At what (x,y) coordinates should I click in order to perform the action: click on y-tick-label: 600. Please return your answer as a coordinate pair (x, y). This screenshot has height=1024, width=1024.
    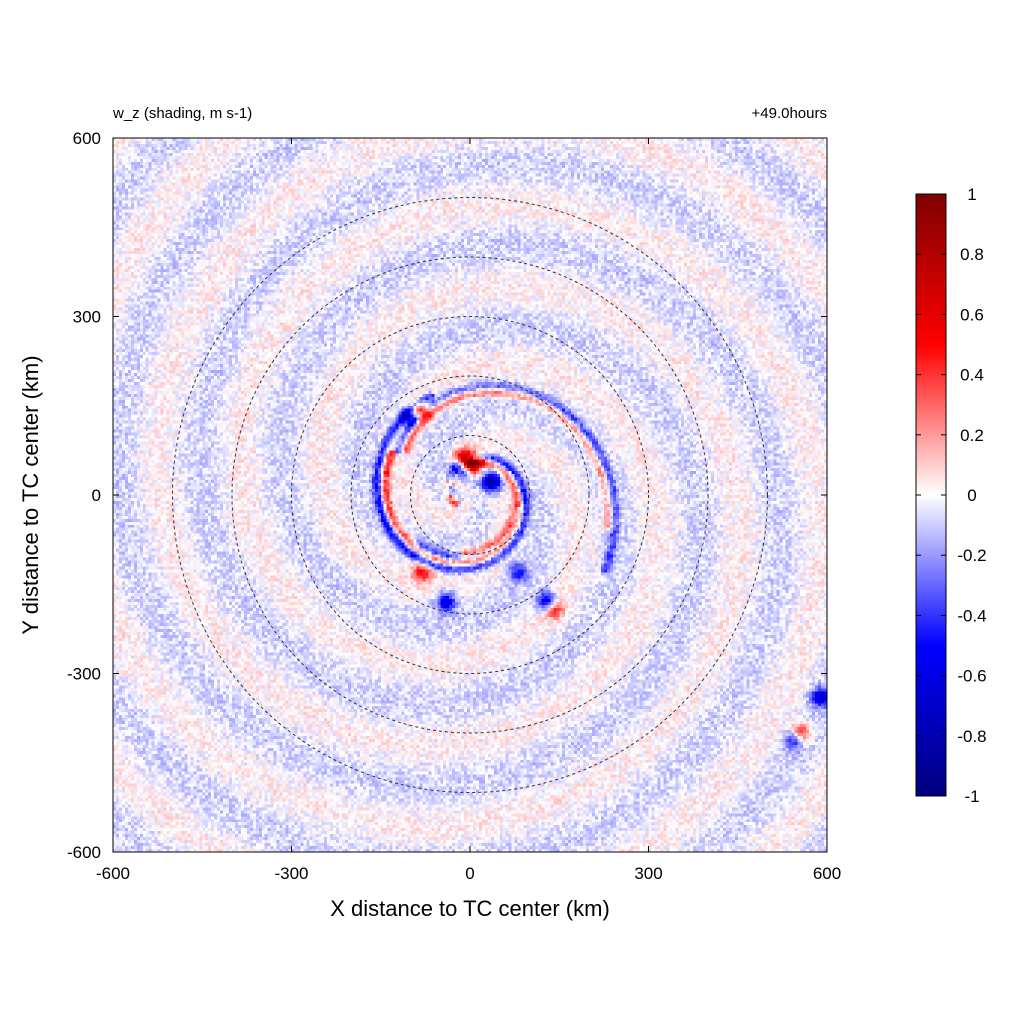
    Looking at the image, I should click on (87, 138).